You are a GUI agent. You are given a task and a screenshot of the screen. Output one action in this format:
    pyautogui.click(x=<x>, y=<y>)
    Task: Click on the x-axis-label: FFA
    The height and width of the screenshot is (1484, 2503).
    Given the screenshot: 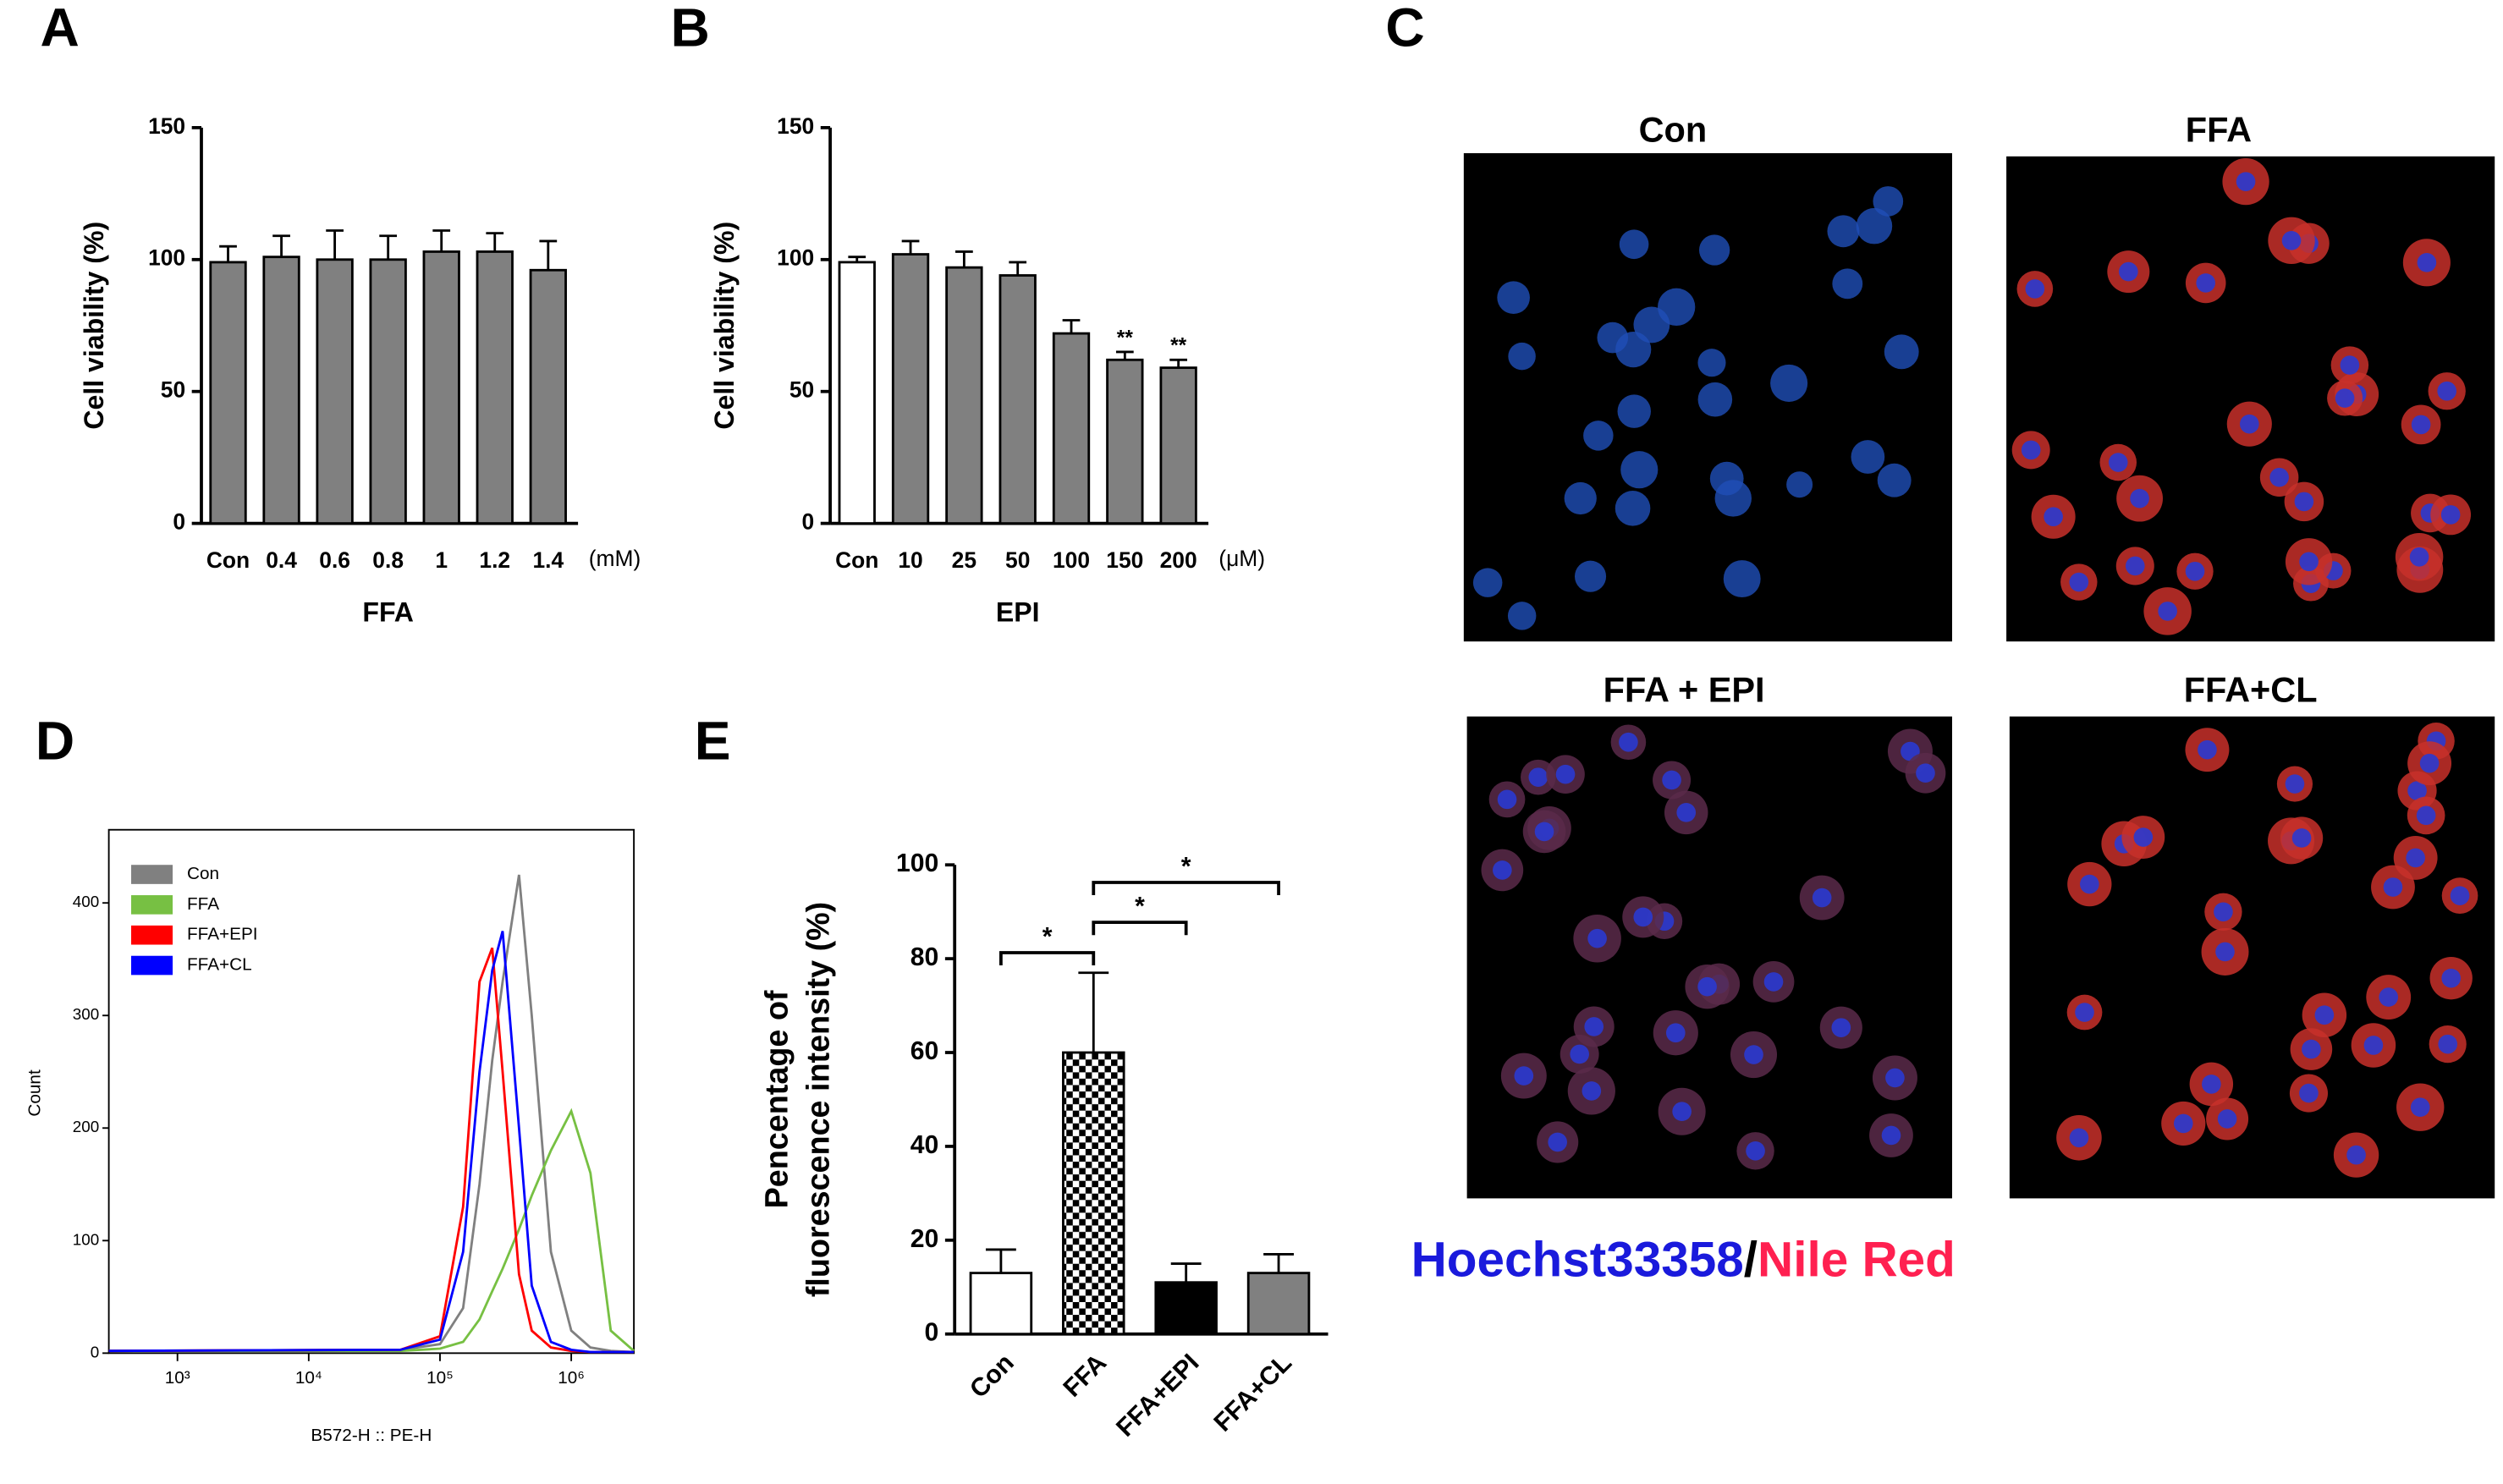 What is the action you would take?
    pyautogui.click(x=388, y=612)
    